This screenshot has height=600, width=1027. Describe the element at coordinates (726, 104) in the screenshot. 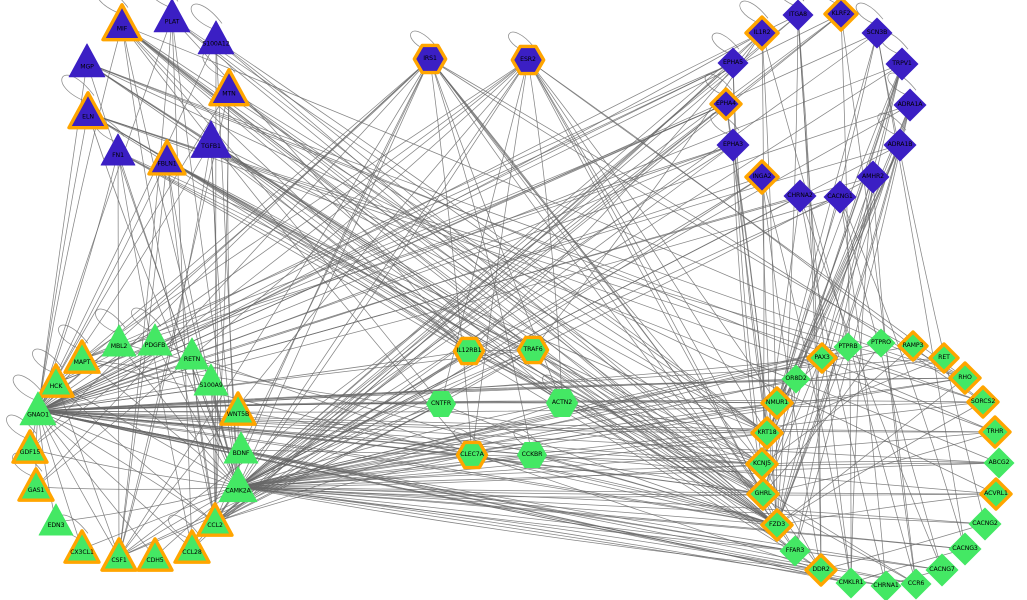

I see `graph-node-epha4: EPHA4` at that location.